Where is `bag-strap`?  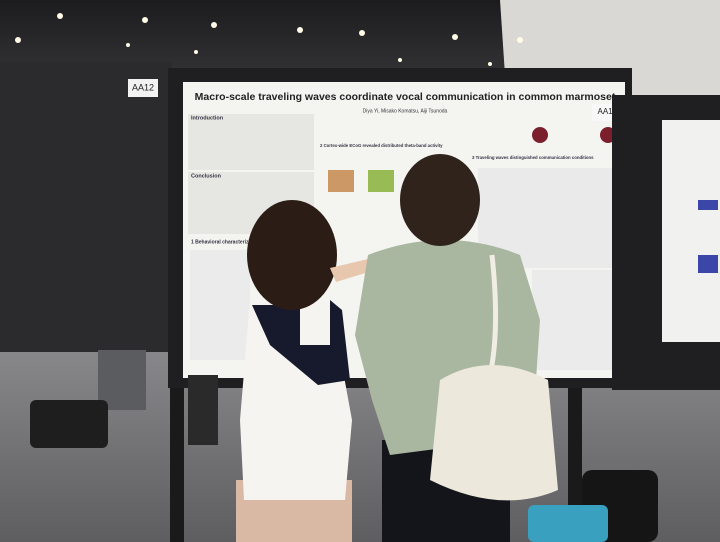 bag-strap is located at coordinates (493, 315).